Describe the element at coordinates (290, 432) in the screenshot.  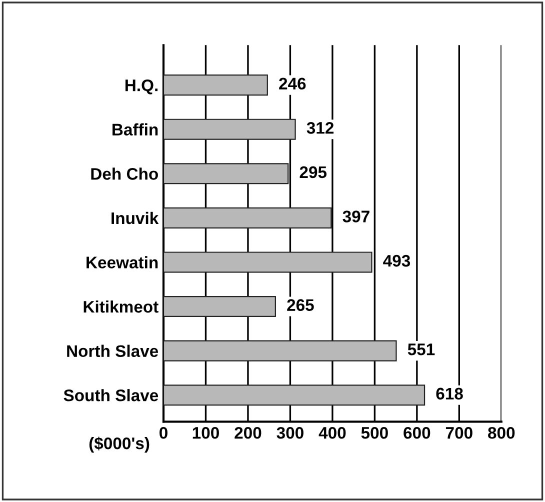
I see `x-tick-label: 300` at that location.